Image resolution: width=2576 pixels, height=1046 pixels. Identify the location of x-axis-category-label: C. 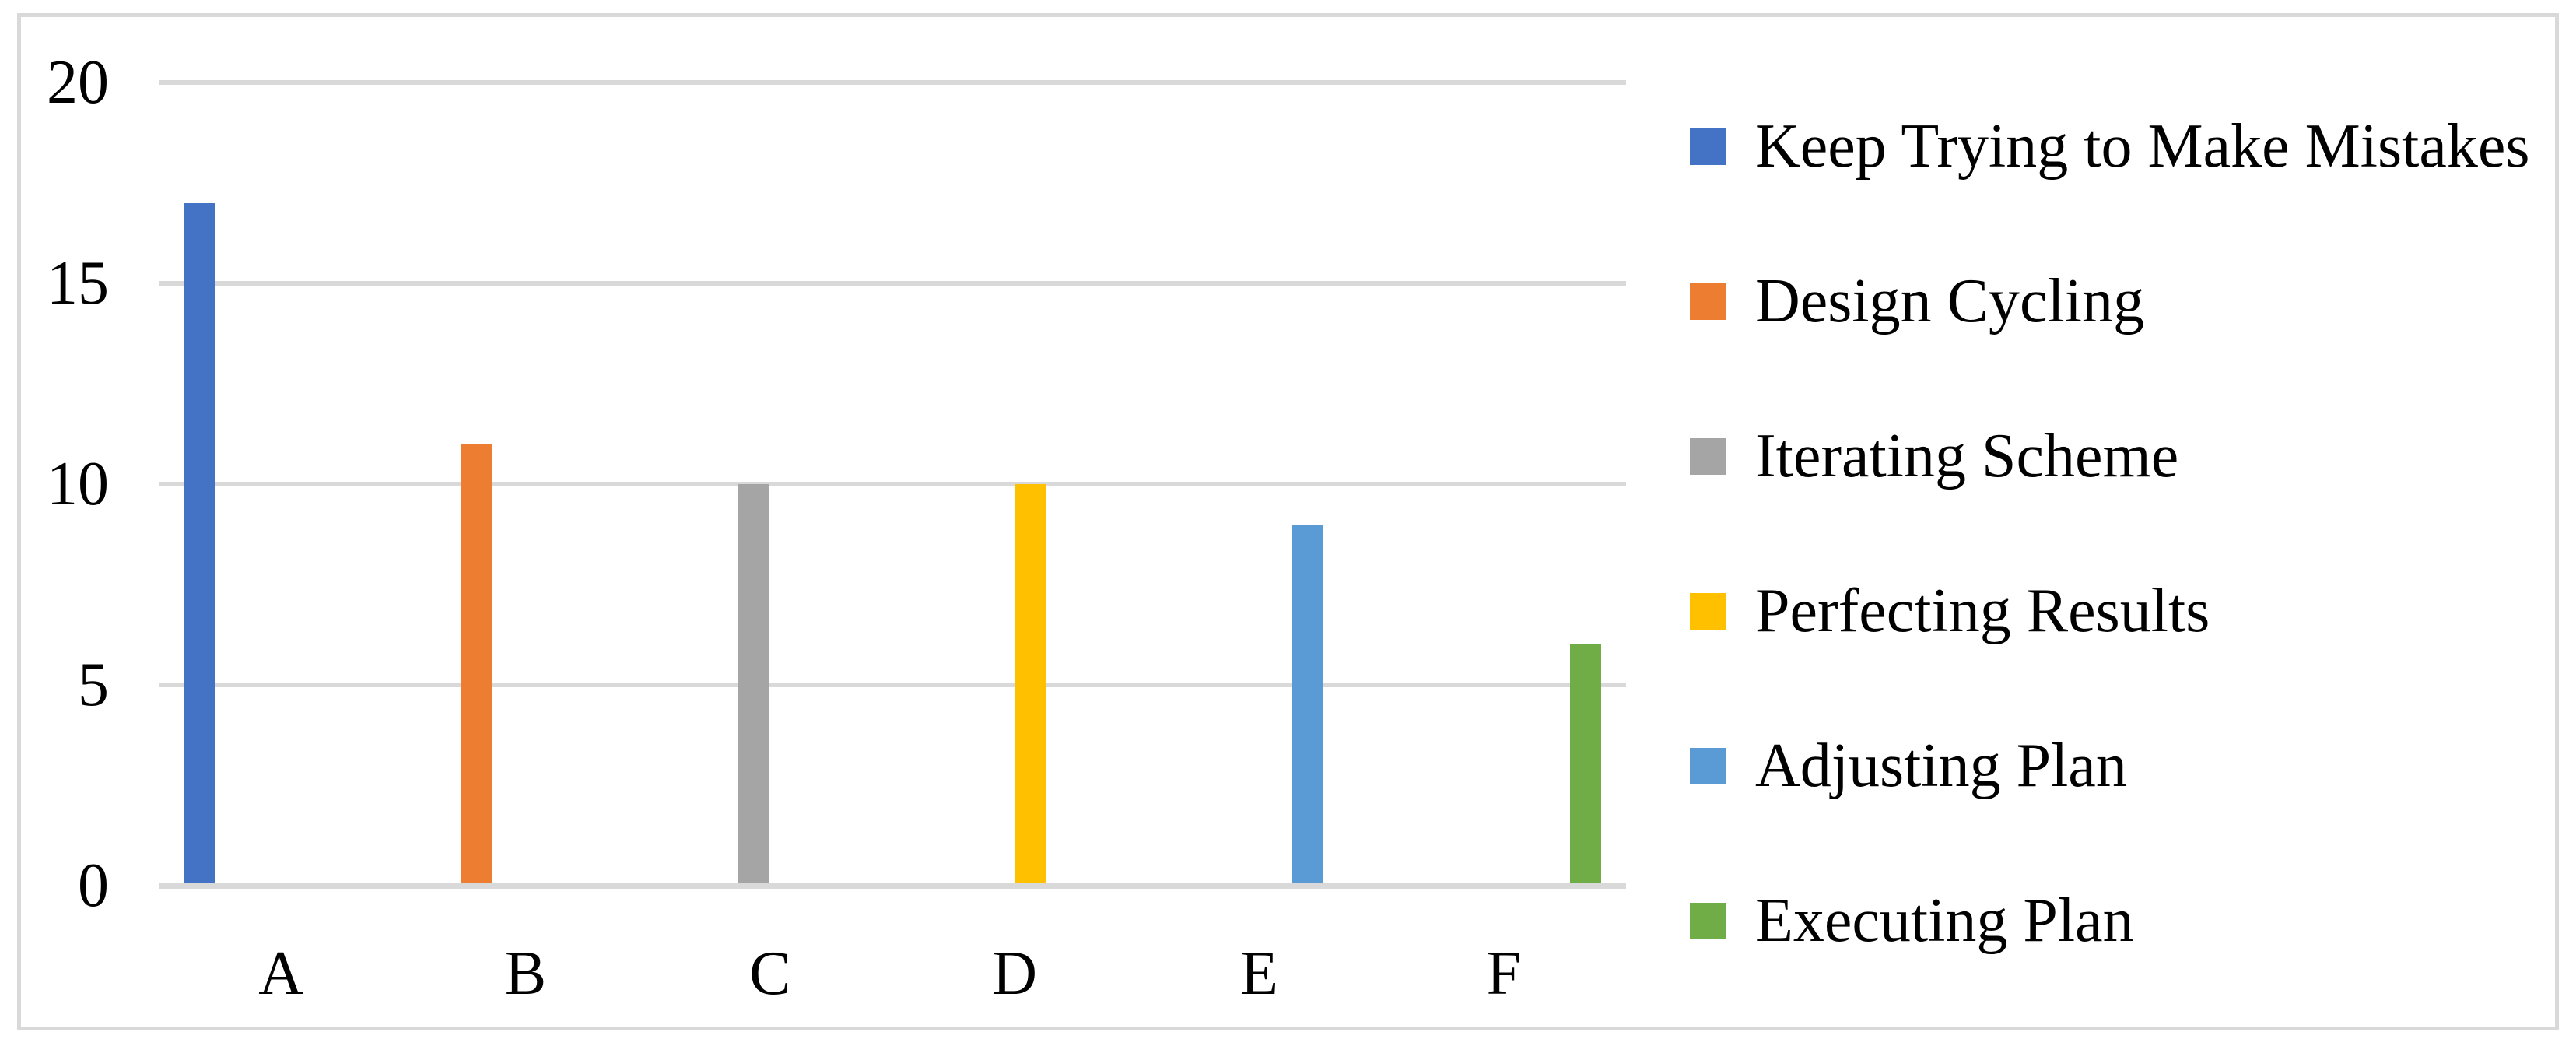
(770, 973).